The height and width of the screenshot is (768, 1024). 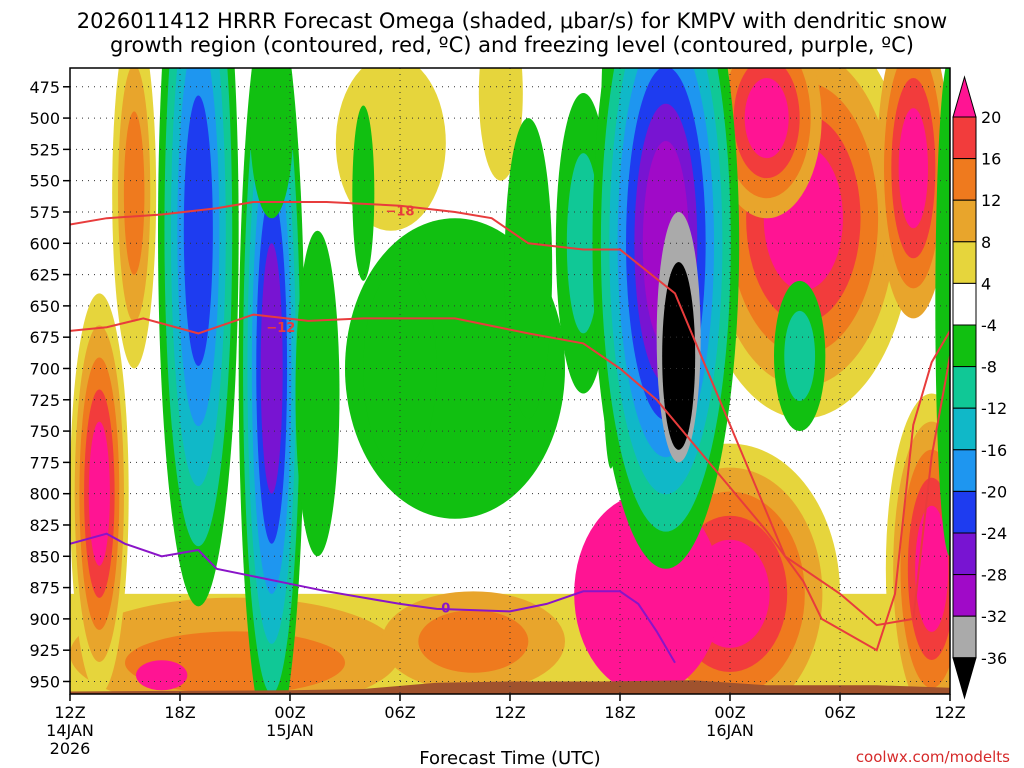 What do you see at coordinates (44, 525) in the screenshot?
I see `y-tick-label: 825` at bounding box center [44, 525].